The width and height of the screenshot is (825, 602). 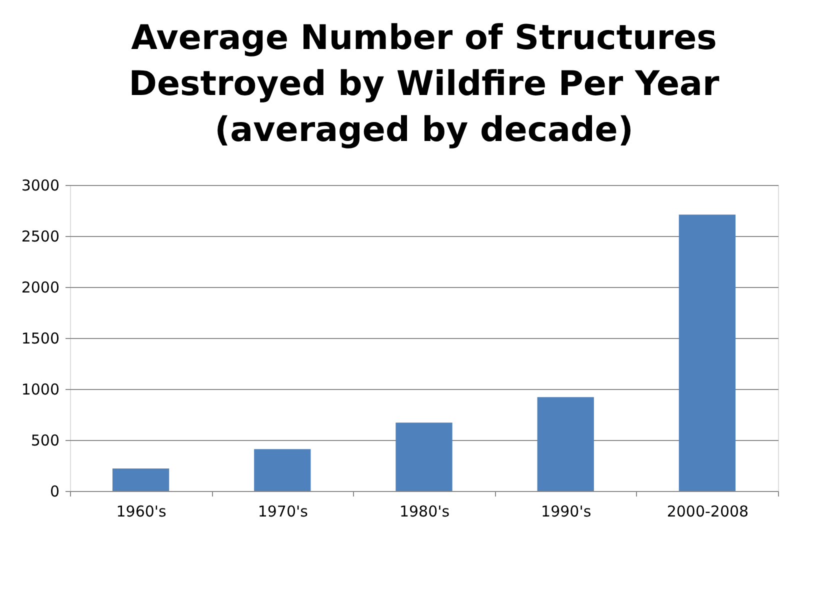 I want to click on x-tick-label: 1960's, so click(x=141, y=511).